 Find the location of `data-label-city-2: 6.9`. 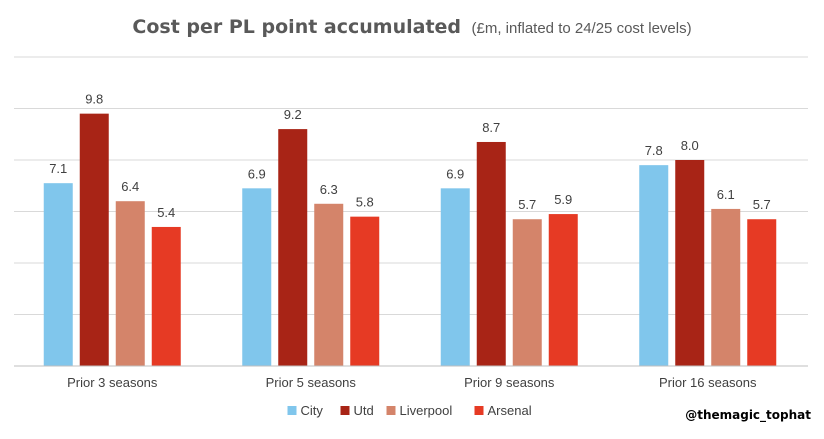

data-label-city-2: 6.9 is located at coordinates (257, 173).